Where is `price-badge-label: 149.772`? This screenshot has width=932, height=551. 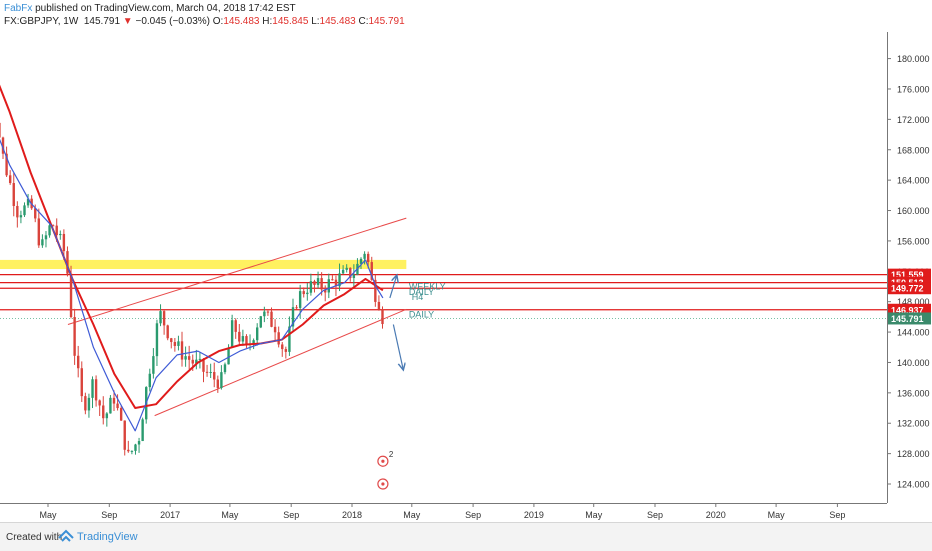 price-badge-label: 149.772 is located at coordinates (907, 289).